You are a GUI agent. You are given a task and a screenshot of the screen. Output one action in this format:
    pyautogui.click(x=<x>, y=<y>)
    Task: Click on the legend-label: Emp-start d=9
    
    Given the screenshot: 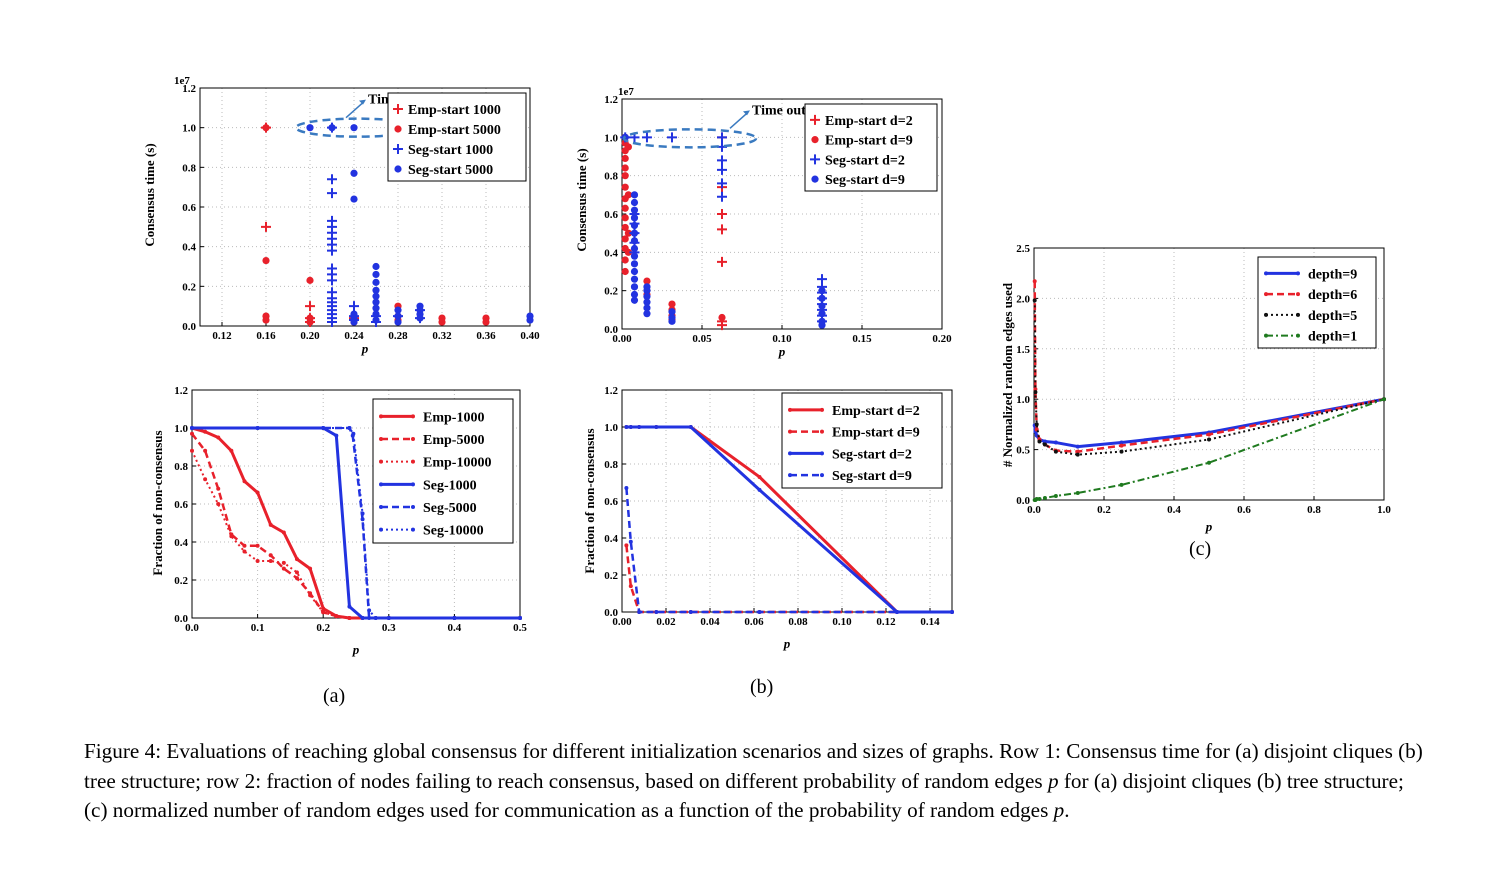 What is the action you would take?
    pyautogui.click(x=869, y=141)
    